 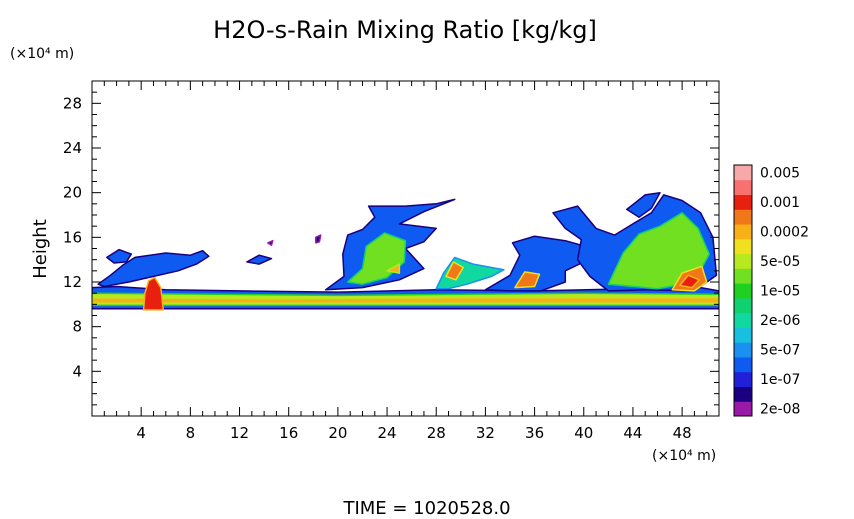 What do you see at coordinates (387, 433) in the screenshot?
I see `x-tick-label: 24` at bounding box center [387, 433].